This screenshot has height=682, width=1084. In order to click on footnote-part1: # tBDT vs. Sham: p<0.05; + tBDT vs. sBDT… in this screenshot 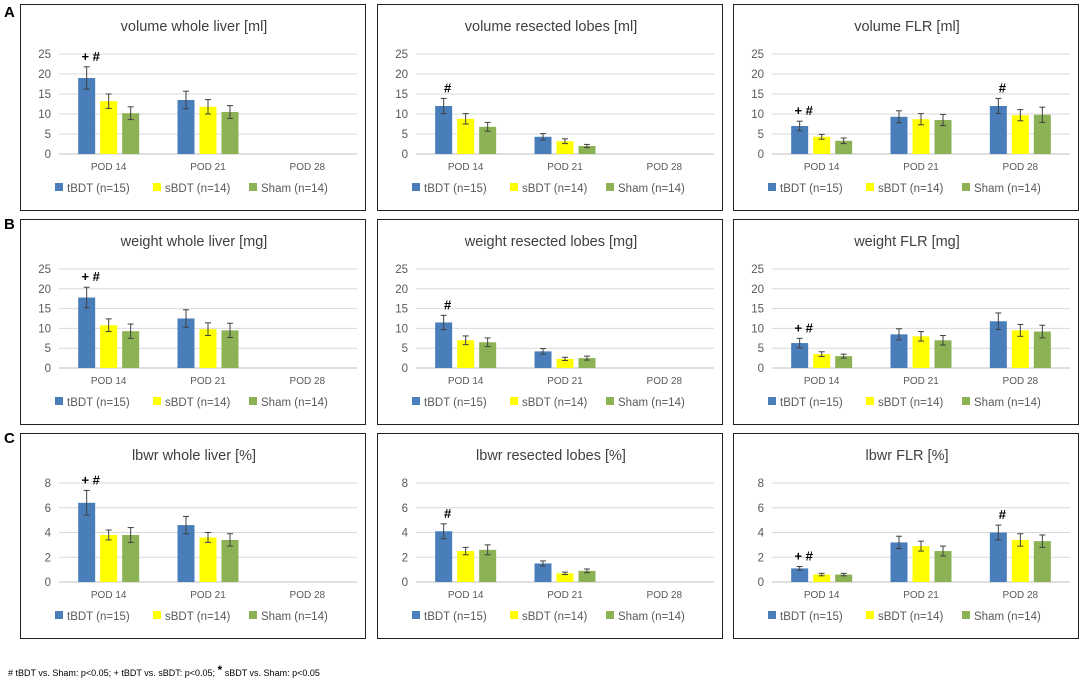, I will do `click(112, 673)`.